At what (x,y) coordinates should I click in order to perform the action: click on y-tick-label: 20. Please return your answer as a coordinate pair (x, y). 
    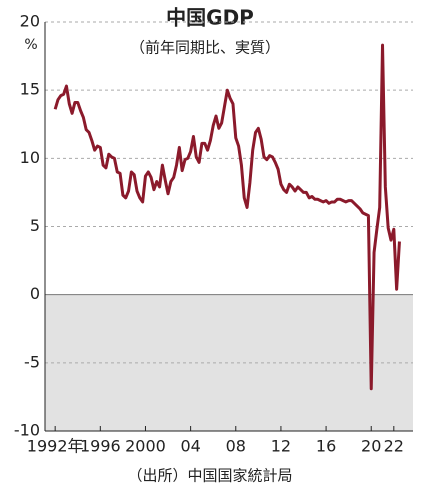
    Looking at the image, I should click on (30, 21).